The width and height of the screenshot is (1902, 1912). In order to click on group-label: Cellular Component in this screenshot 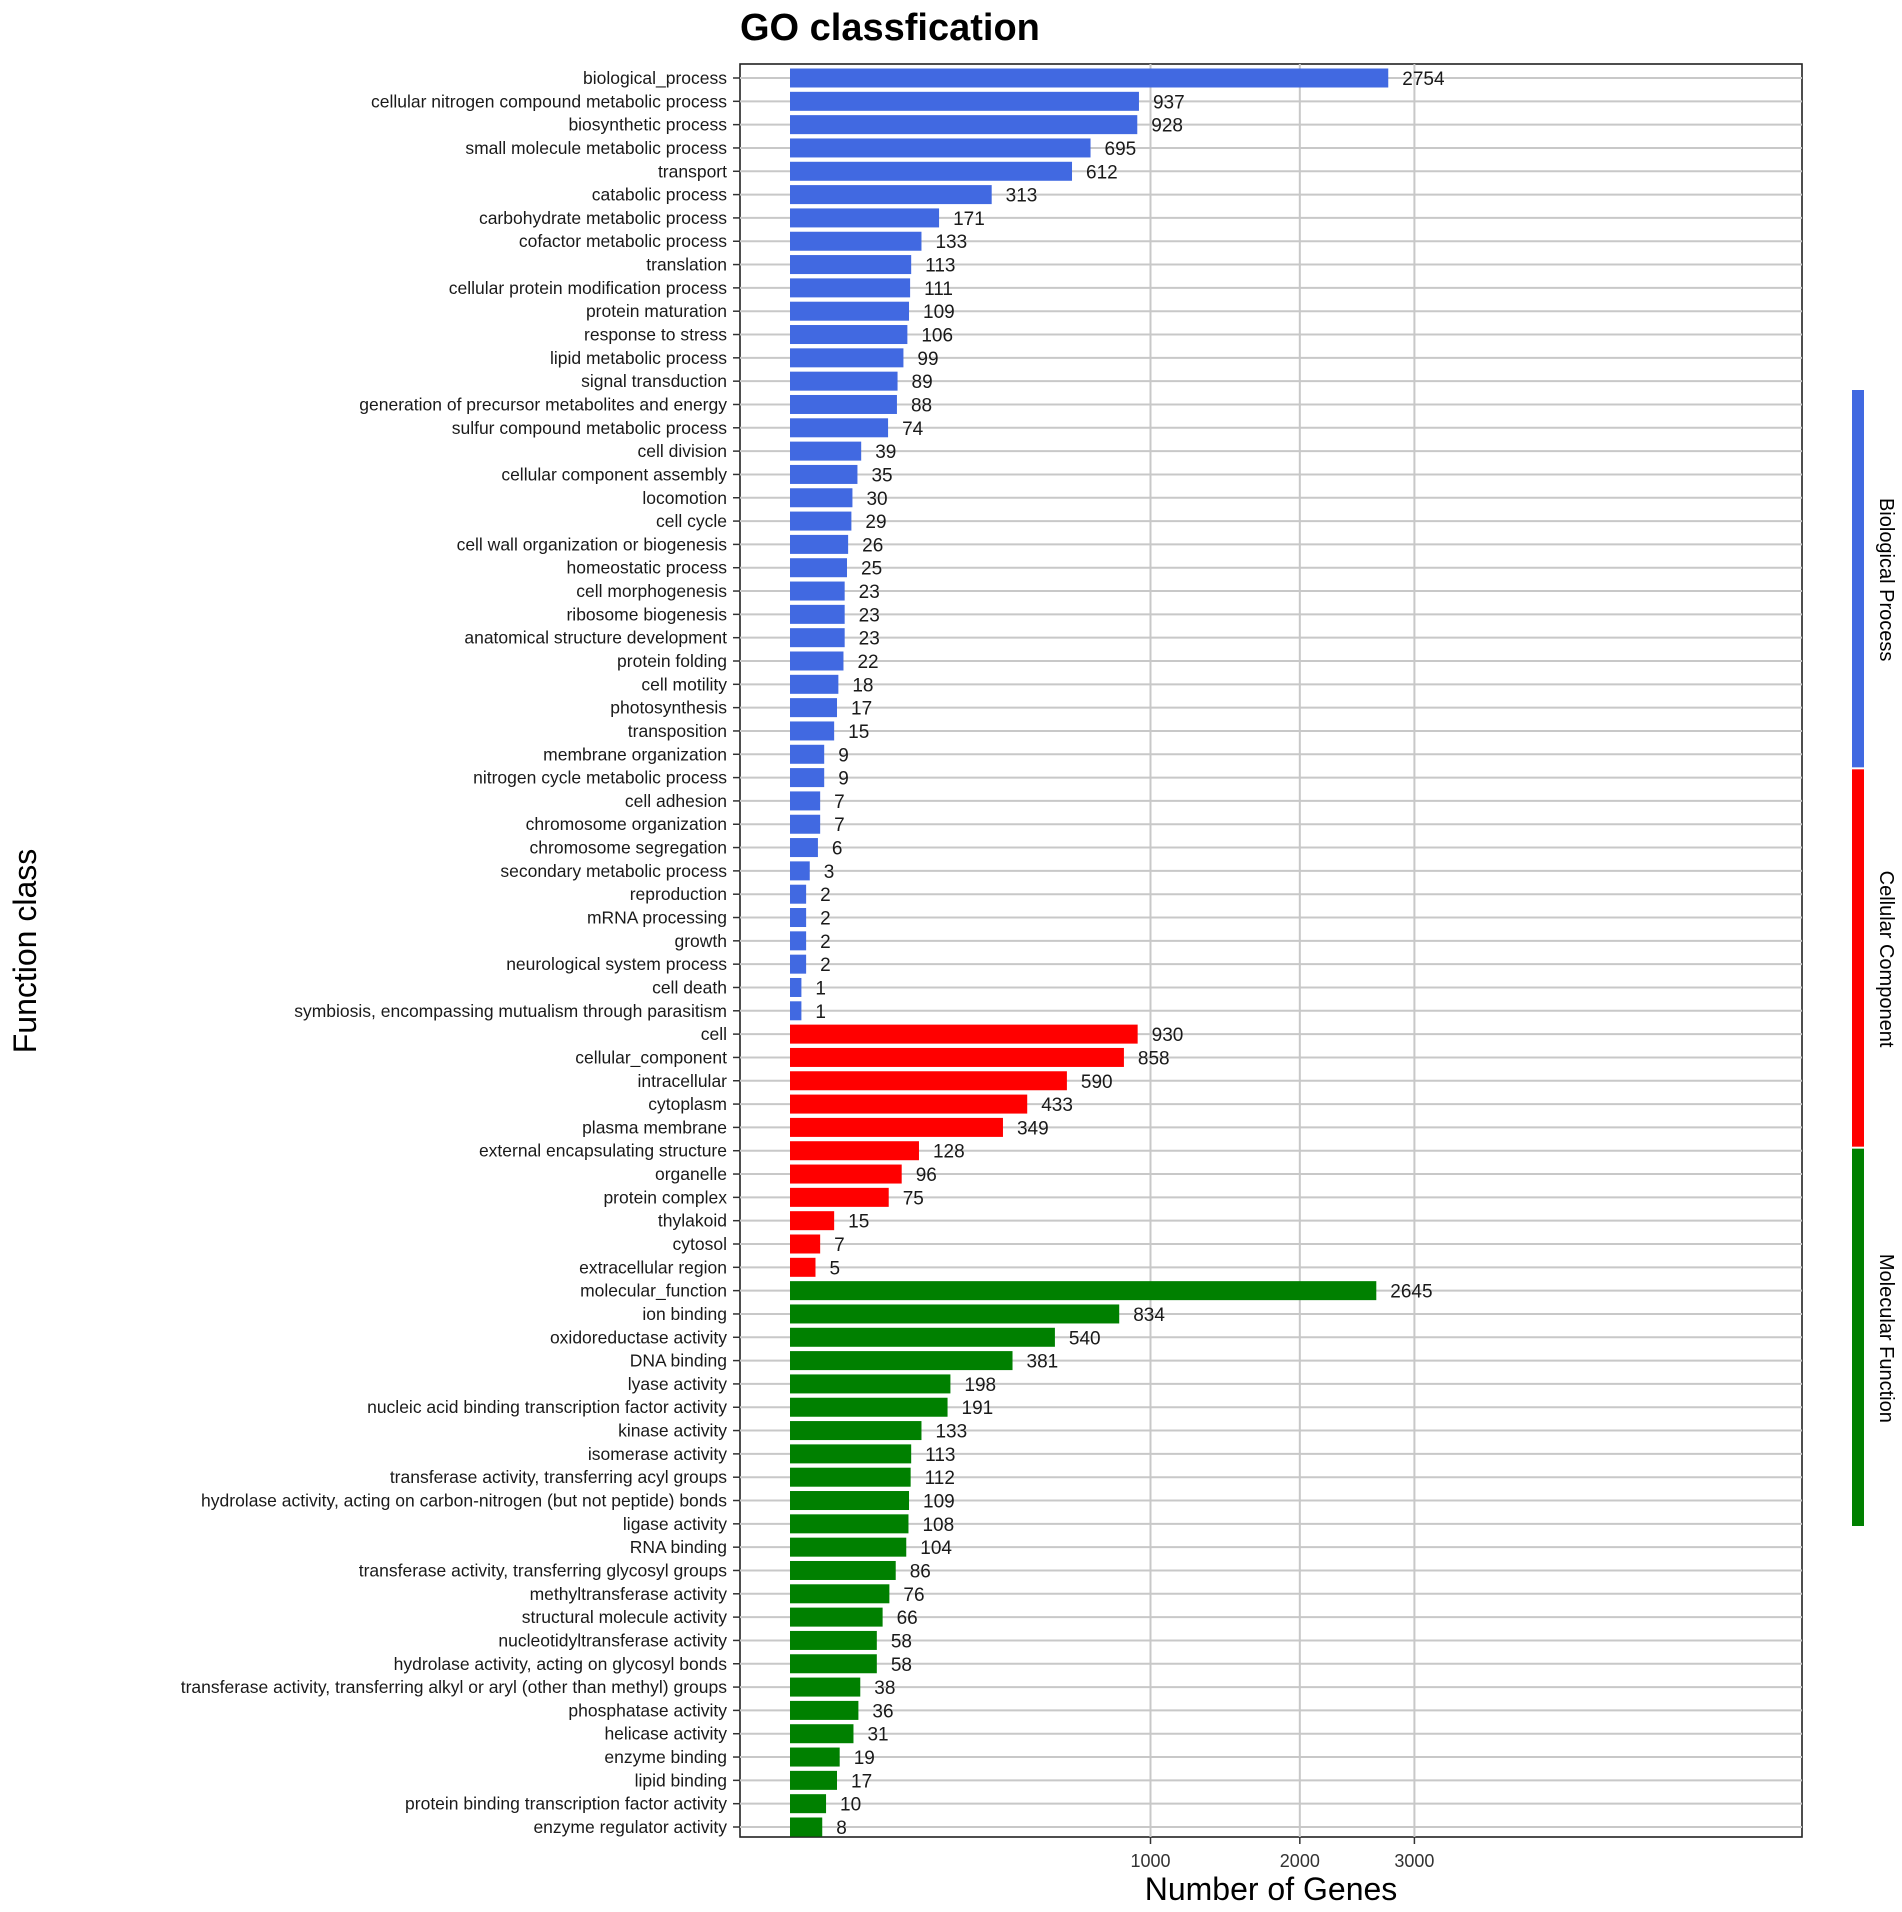, I will do `click(1886, 959)`.